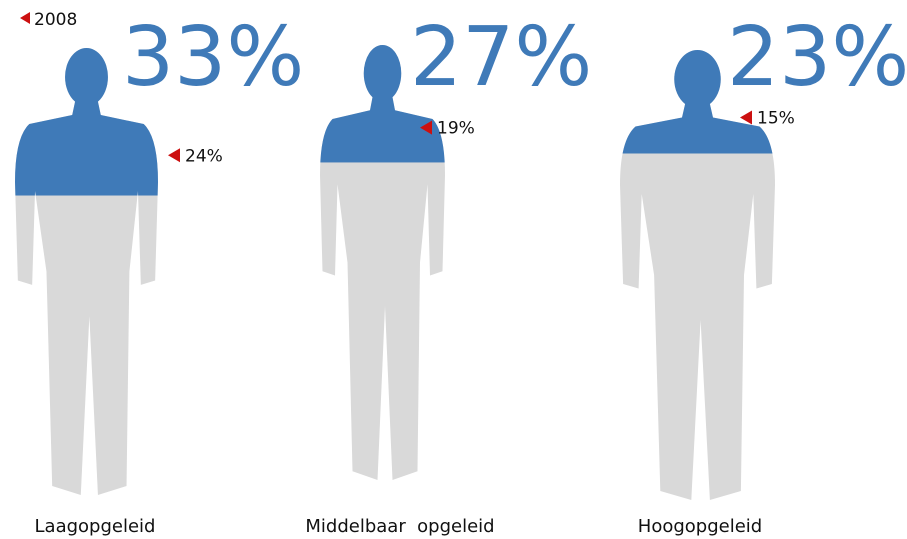 The height and width of the screenshot is (539, 907). What do you see at coordinates (25, 18) in the screenshot?
I see `legend-marker` at bounding box center [25, 18].